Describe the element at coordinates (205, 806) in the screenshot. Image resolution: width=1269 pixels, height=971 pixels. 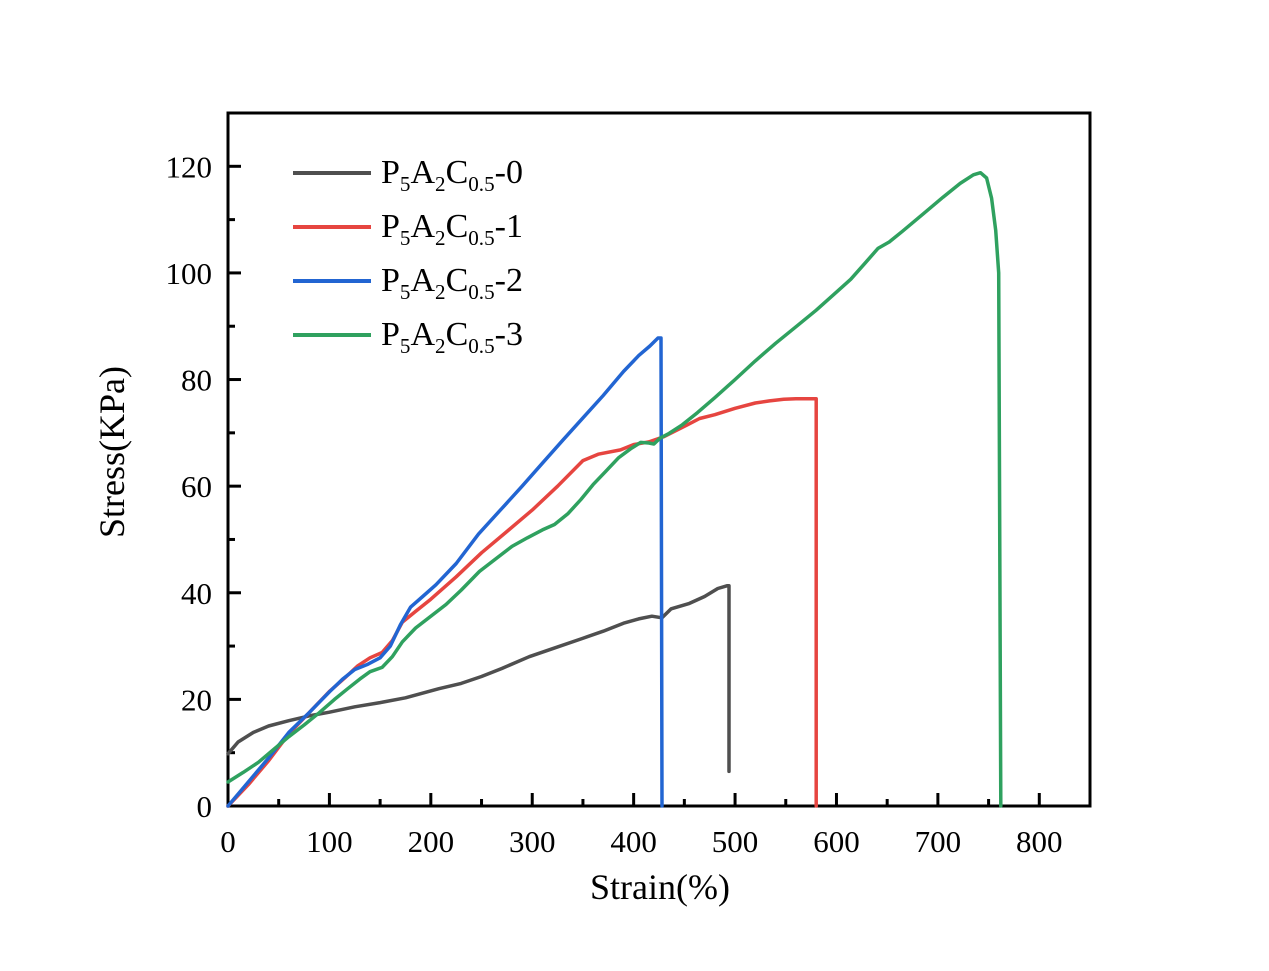
I see `y-tick-label: 0` at that location.